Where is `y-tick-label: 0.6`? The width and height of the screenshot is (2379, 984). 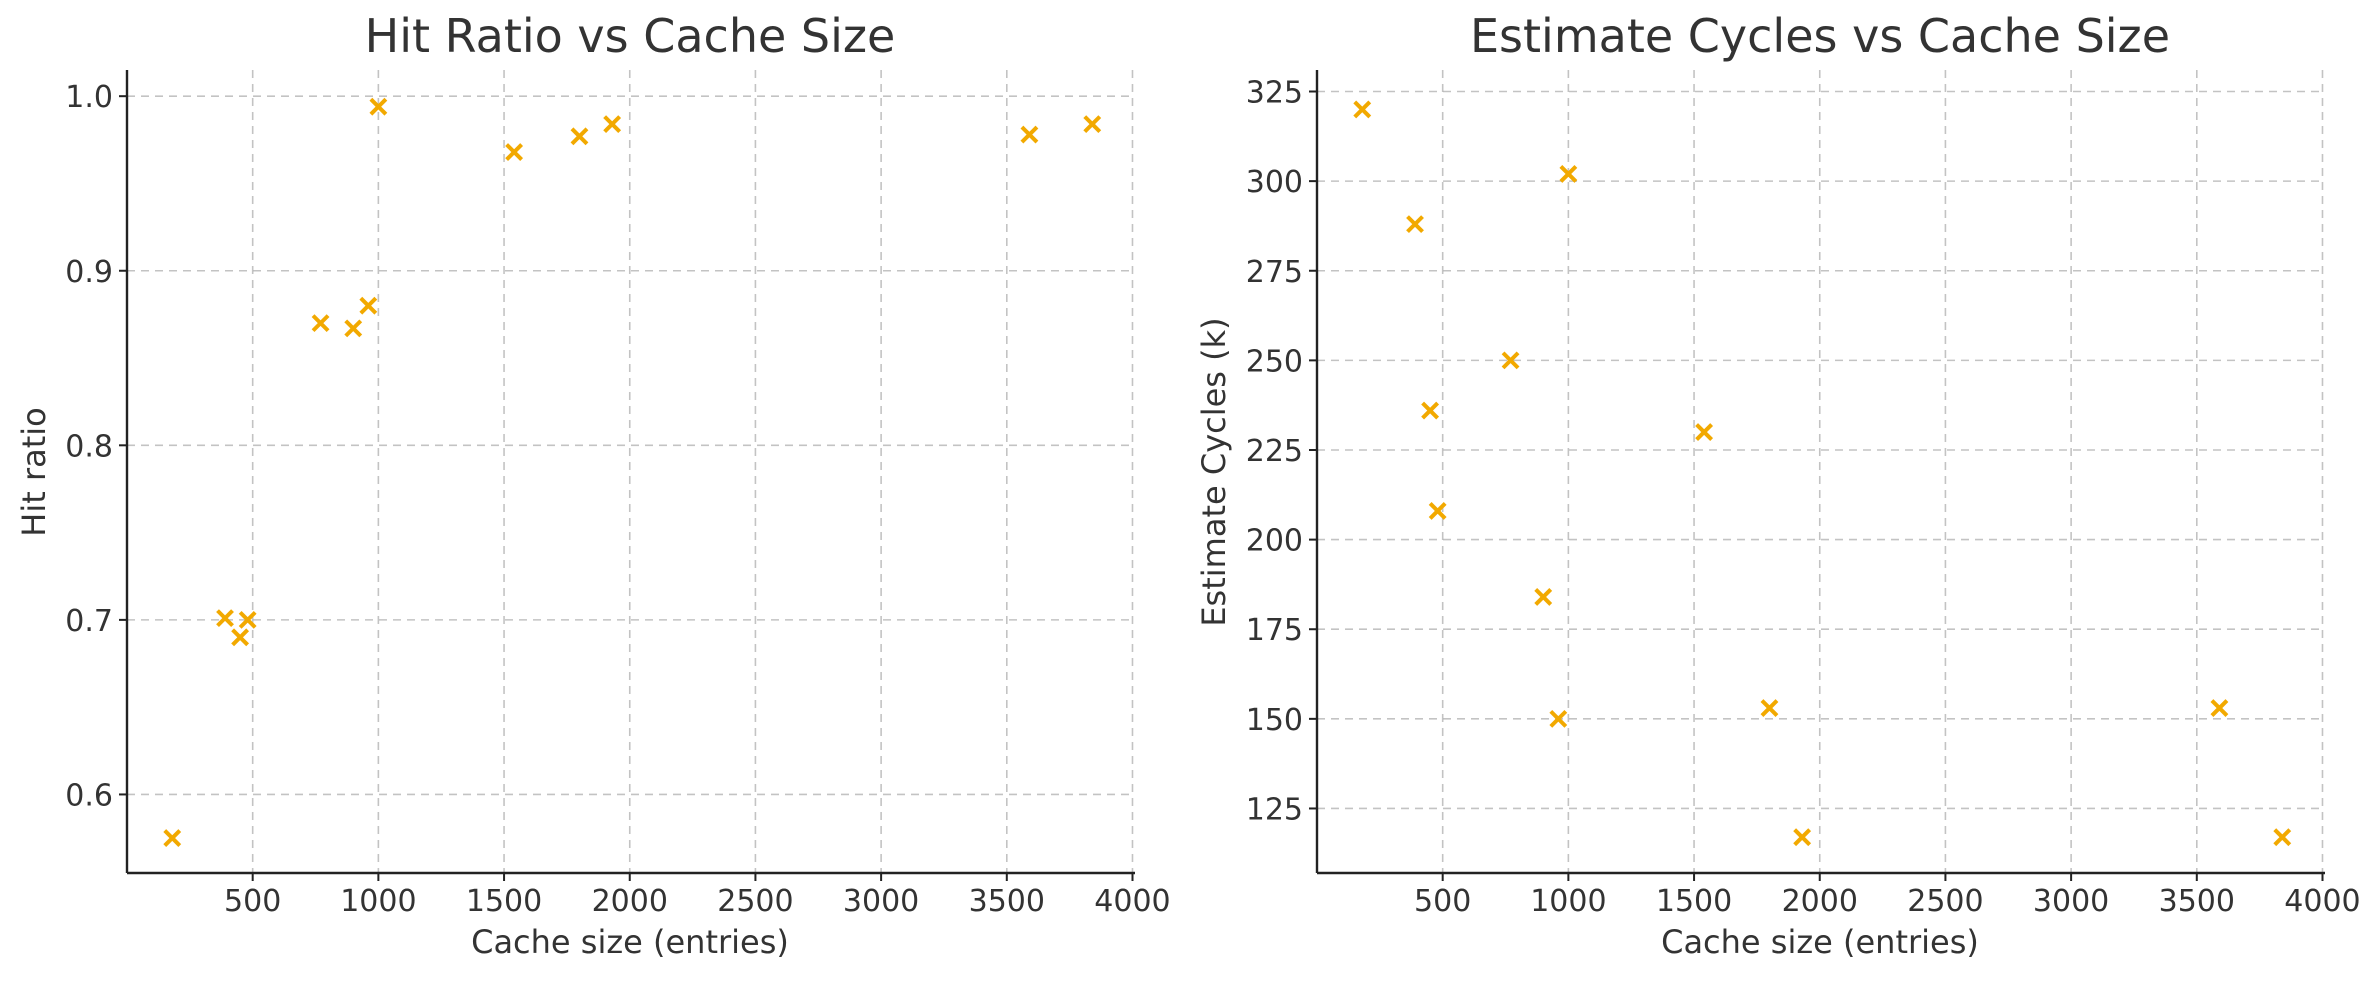 y-tick-label: 0.6 is located at coordinates (89, 795).